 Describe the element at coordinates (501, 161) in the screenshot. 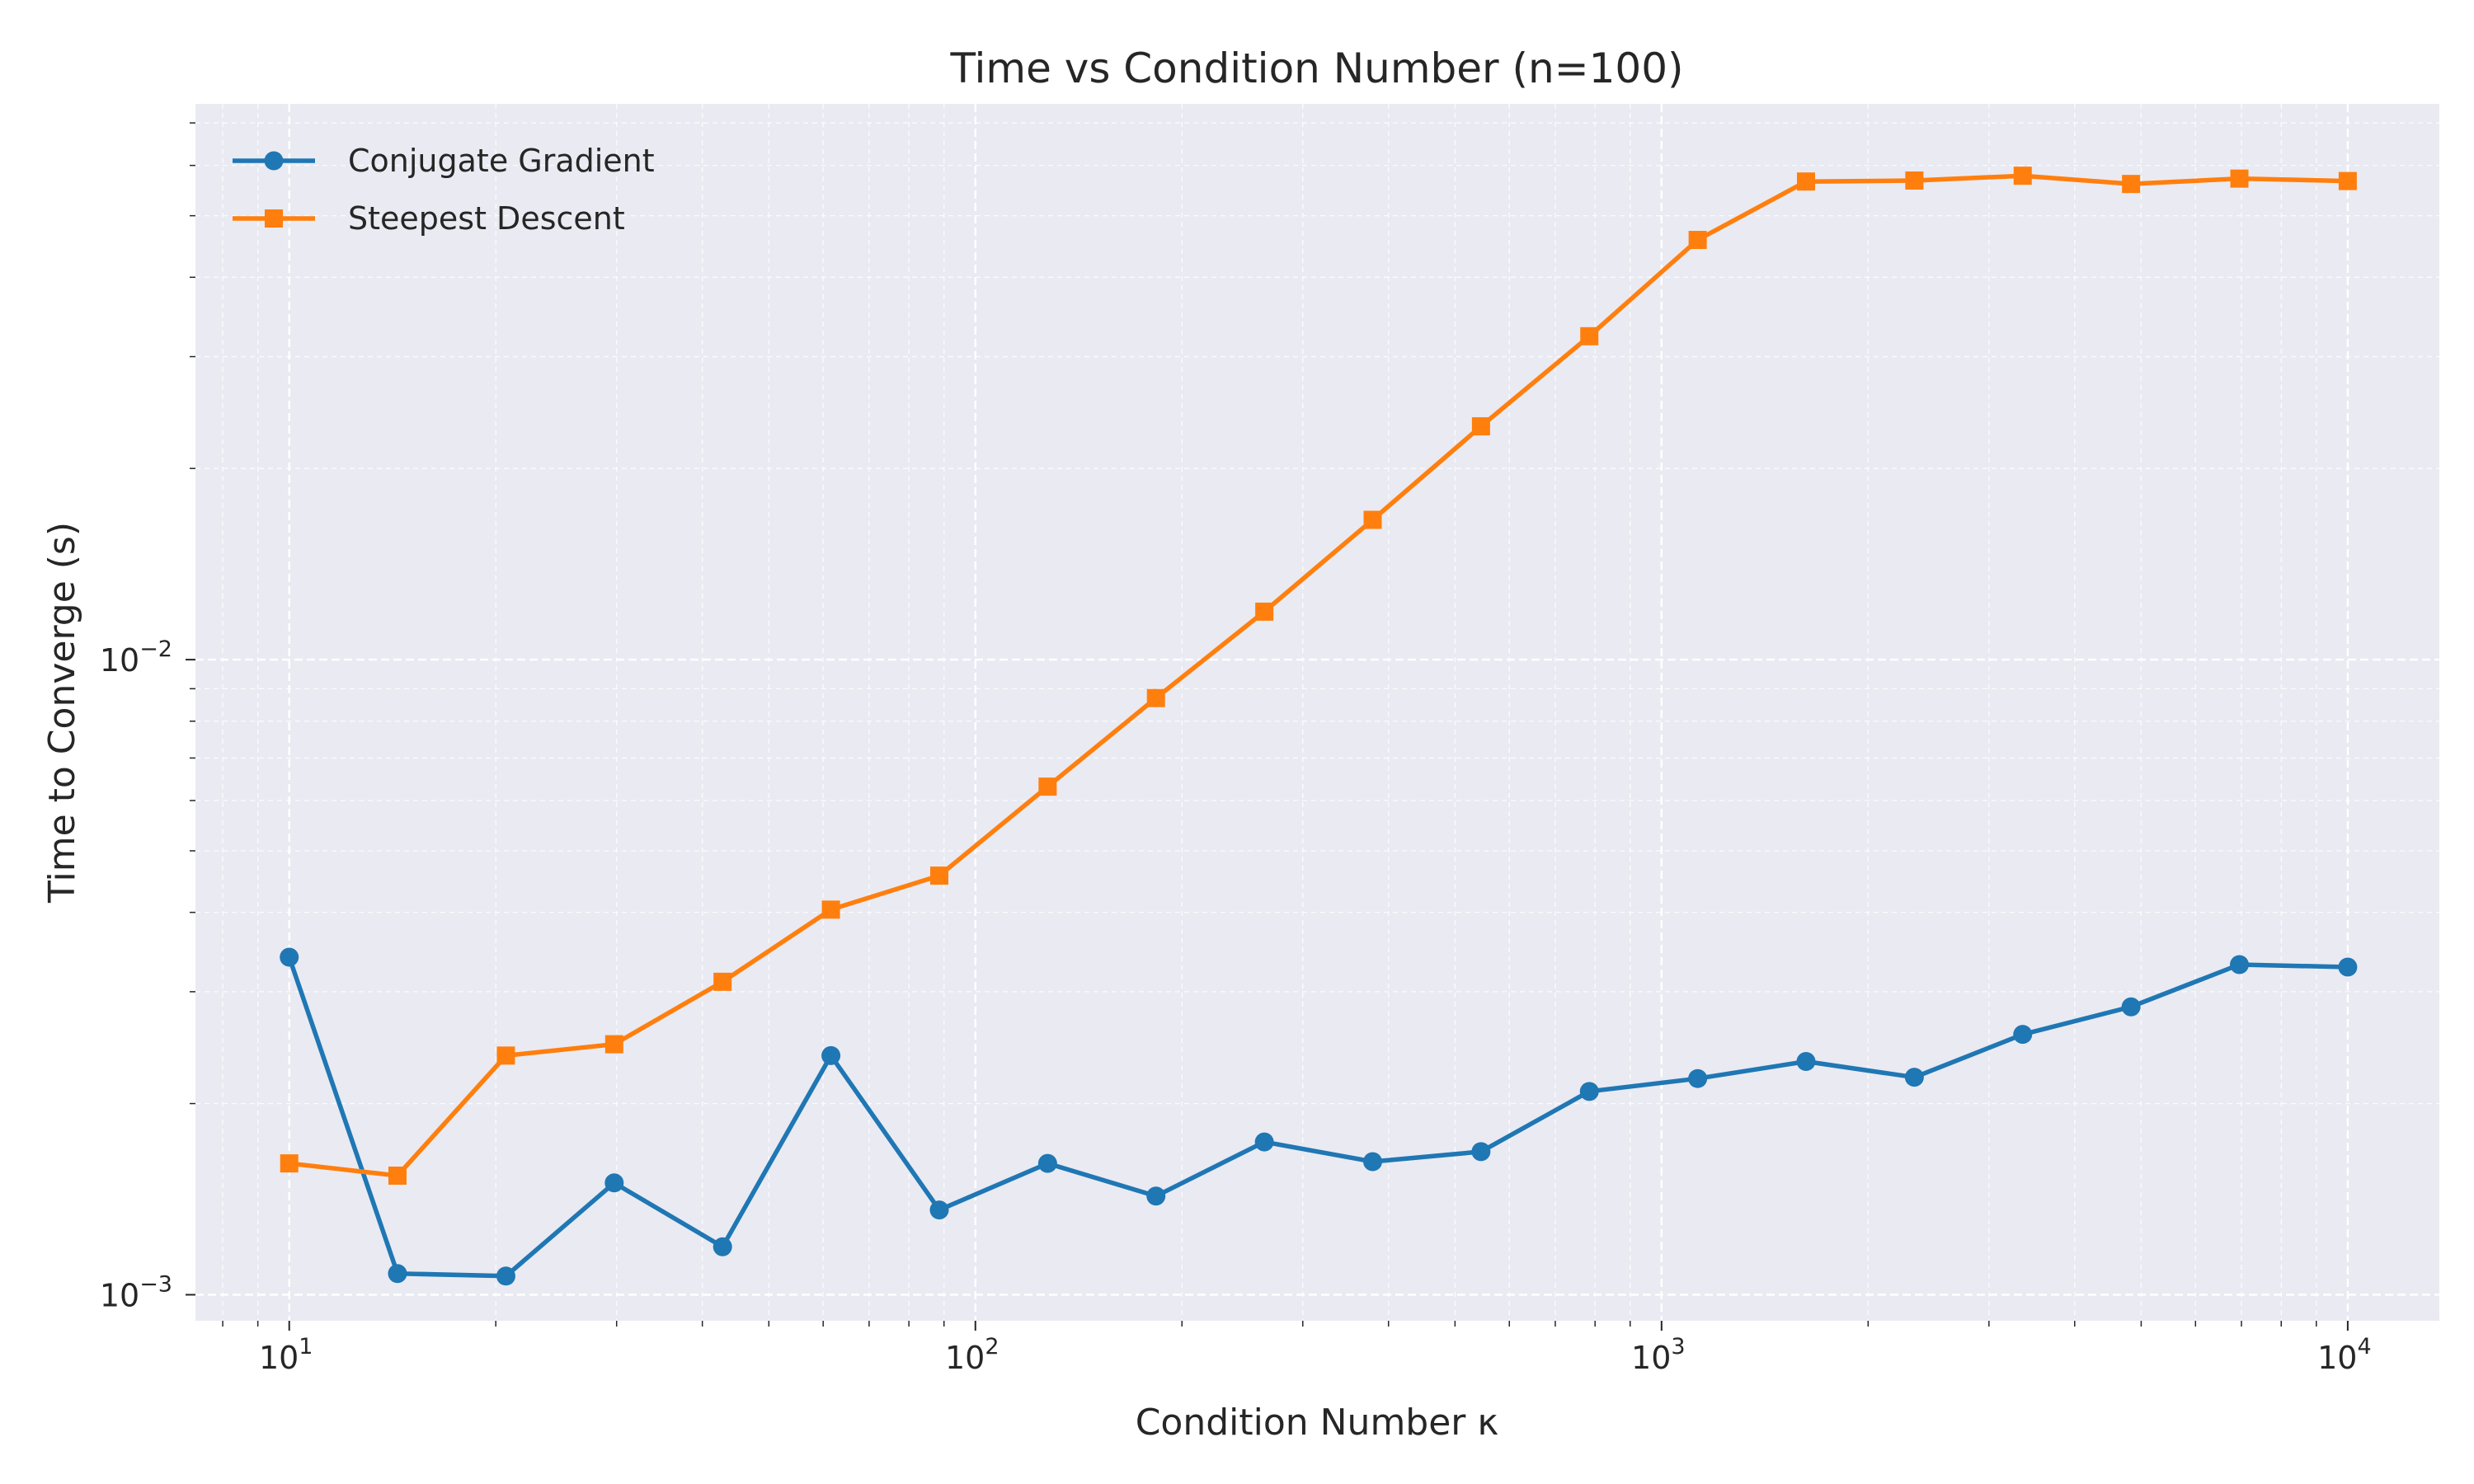

I see `legend-label: Conjugate Gradient` at that location.